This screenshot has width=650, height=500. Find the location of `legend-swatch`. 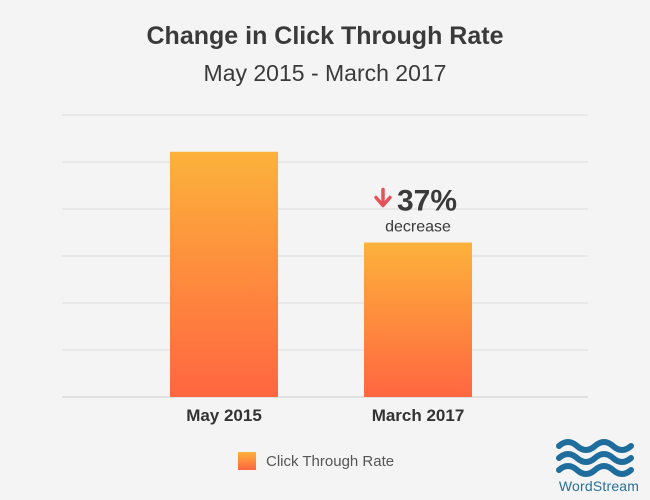

legend-swatch is located at coordinates (247, 461).